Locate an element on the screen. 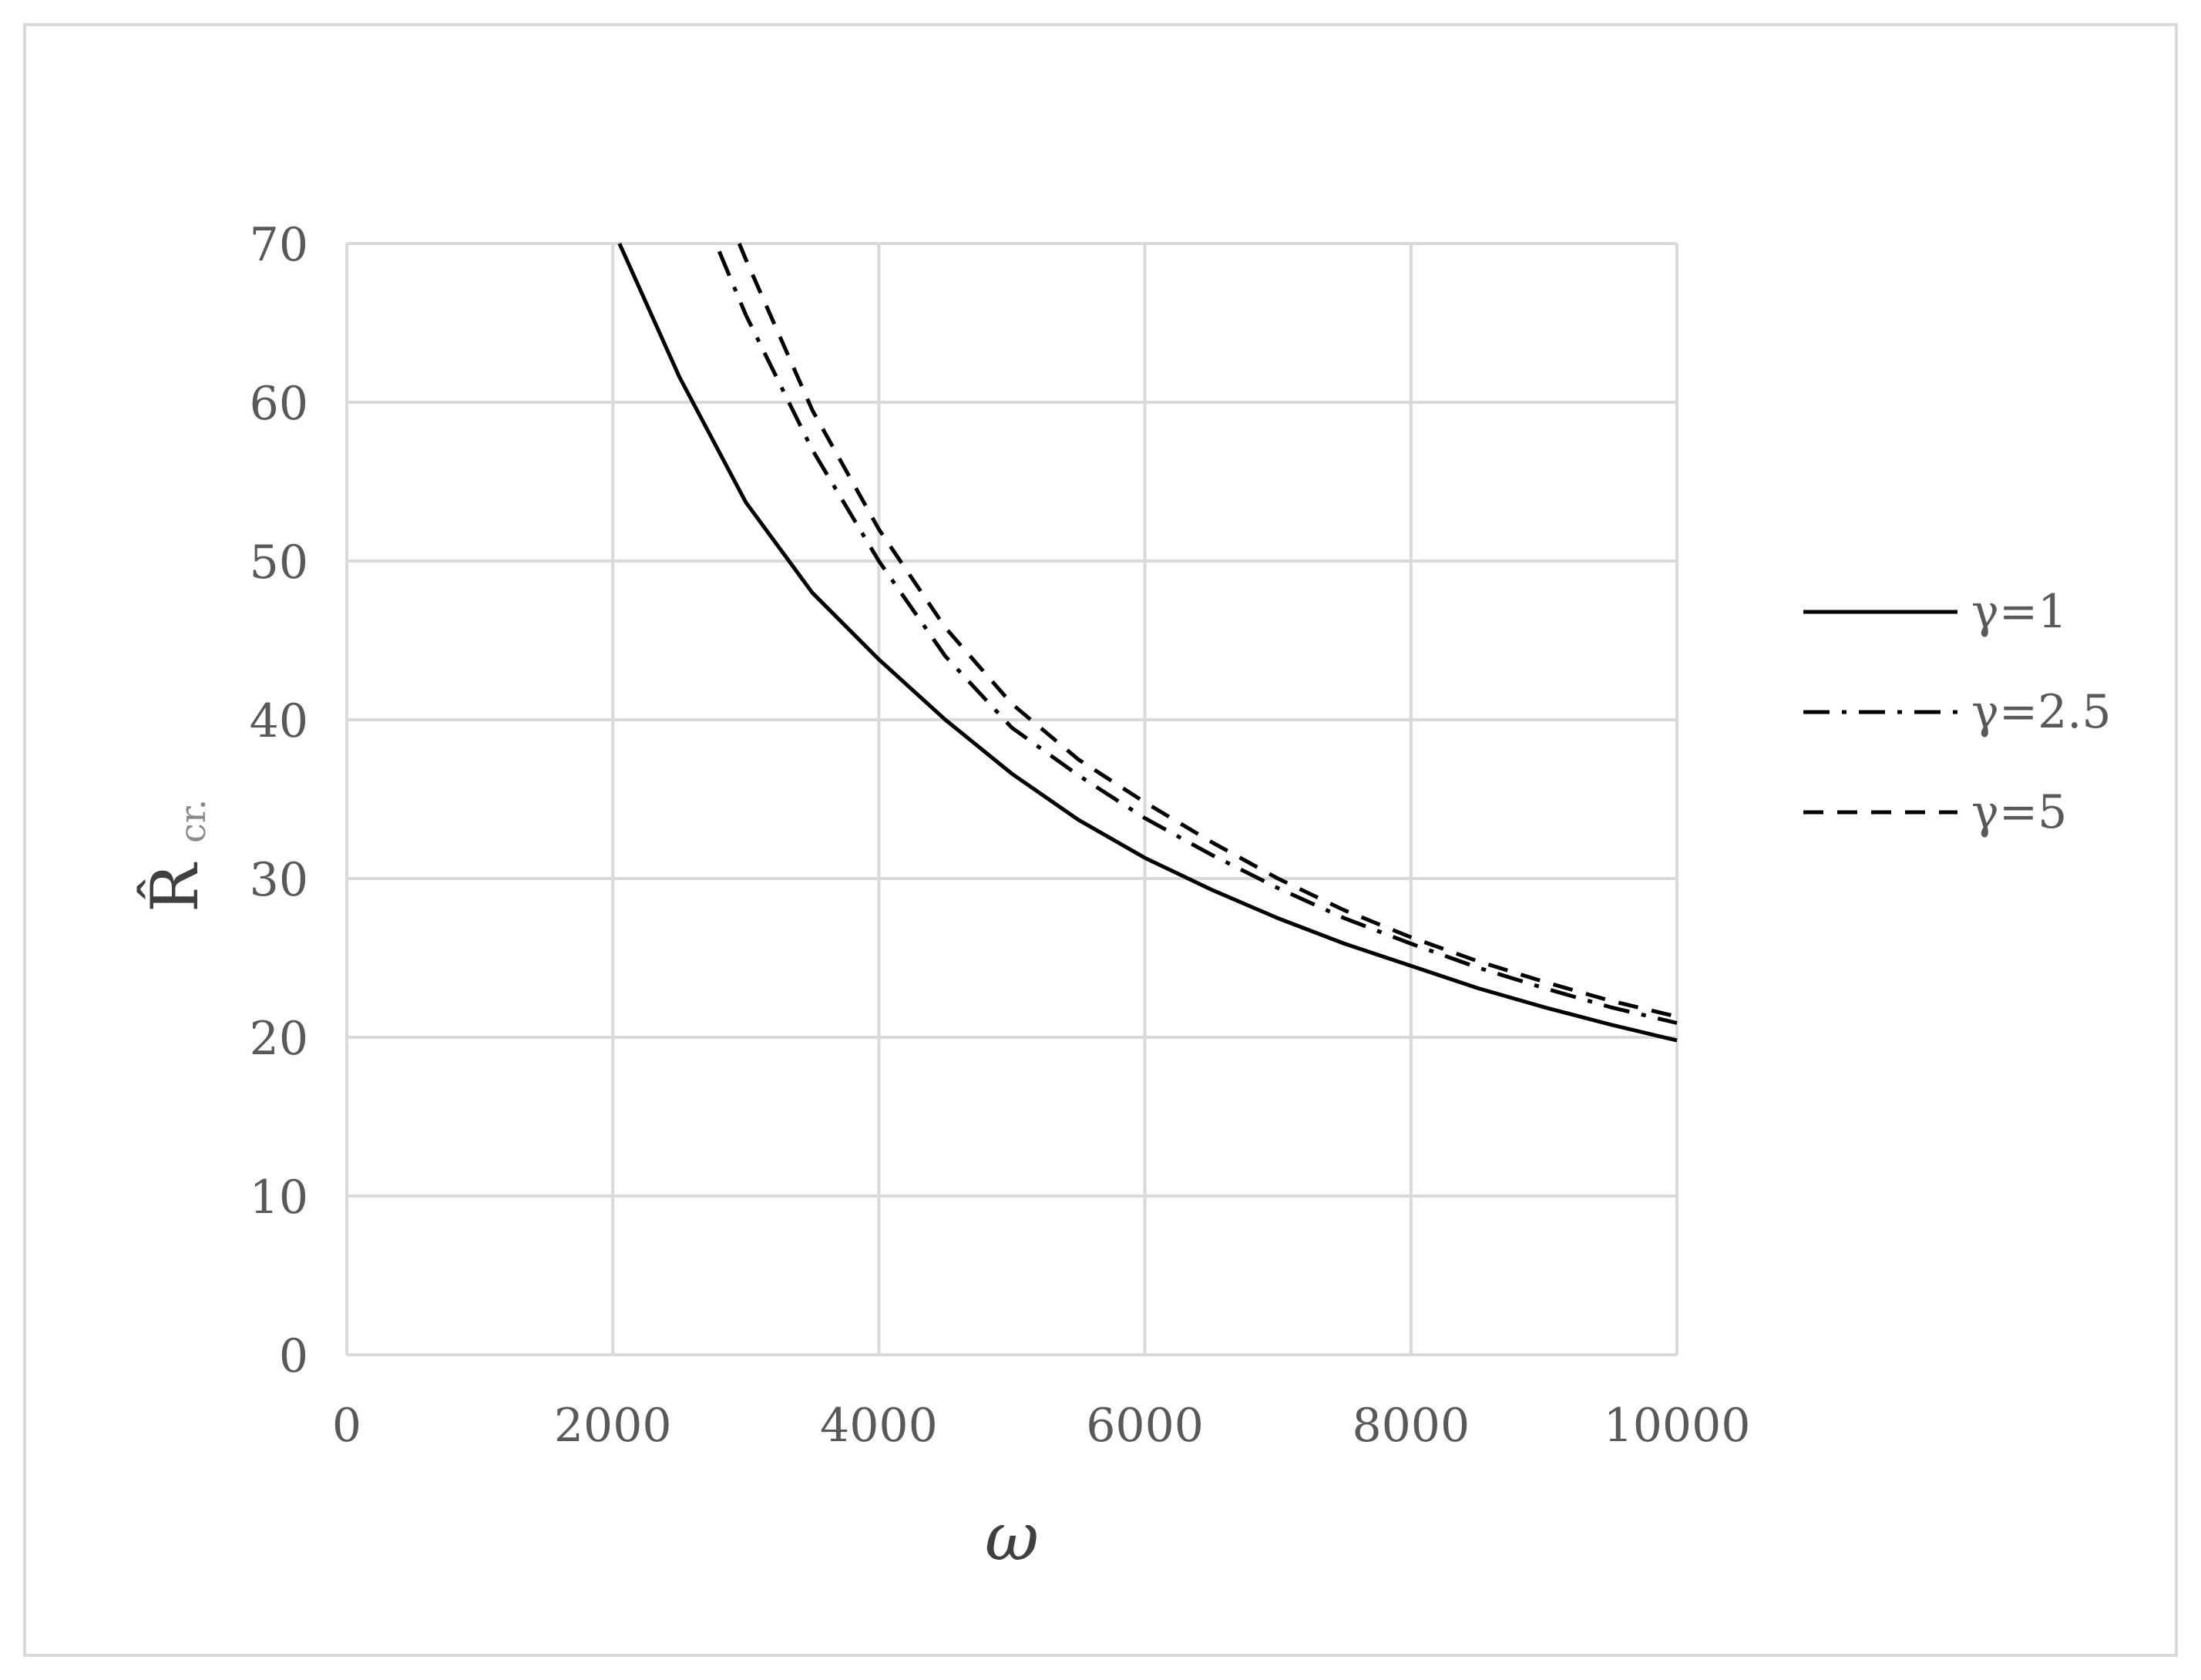 Image resolution: width=2201 pixels, height=1680 pixels. y-tick-label: 0 is located at coordinates (293, 1356).